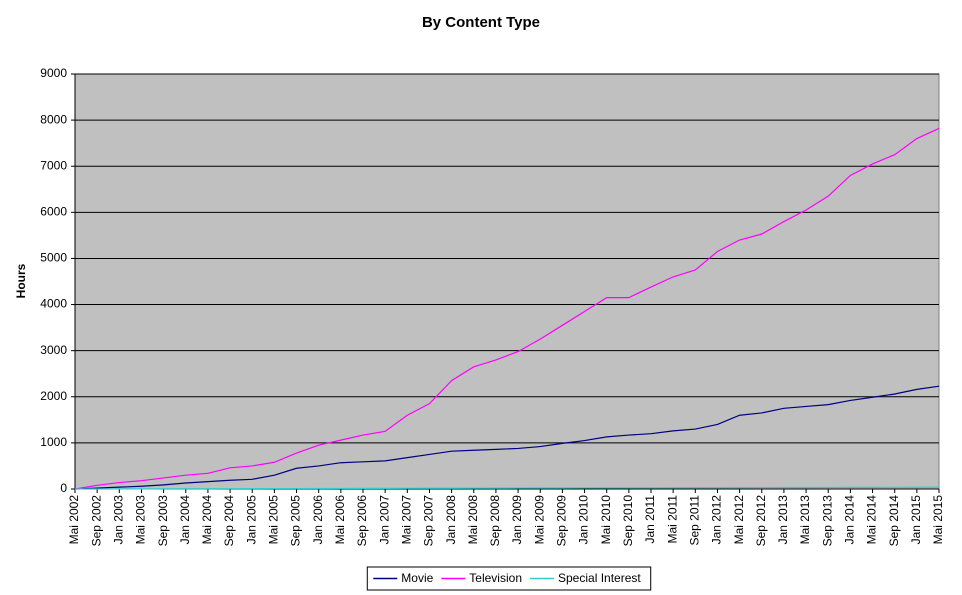 This screenshot has width=962, height=595. Describe the element at coordinates (606, 520) in the screenshot. I see `x-tick-label: Mai 2010` at that location.